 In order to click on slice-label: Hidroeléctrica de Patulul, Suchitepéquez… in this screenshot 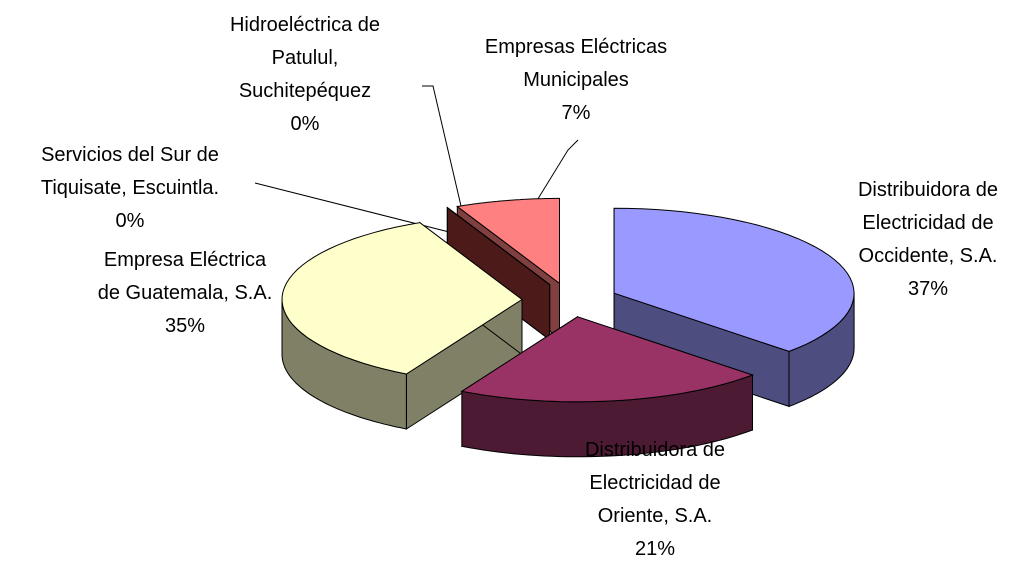, I will do `click(305, 75)`.